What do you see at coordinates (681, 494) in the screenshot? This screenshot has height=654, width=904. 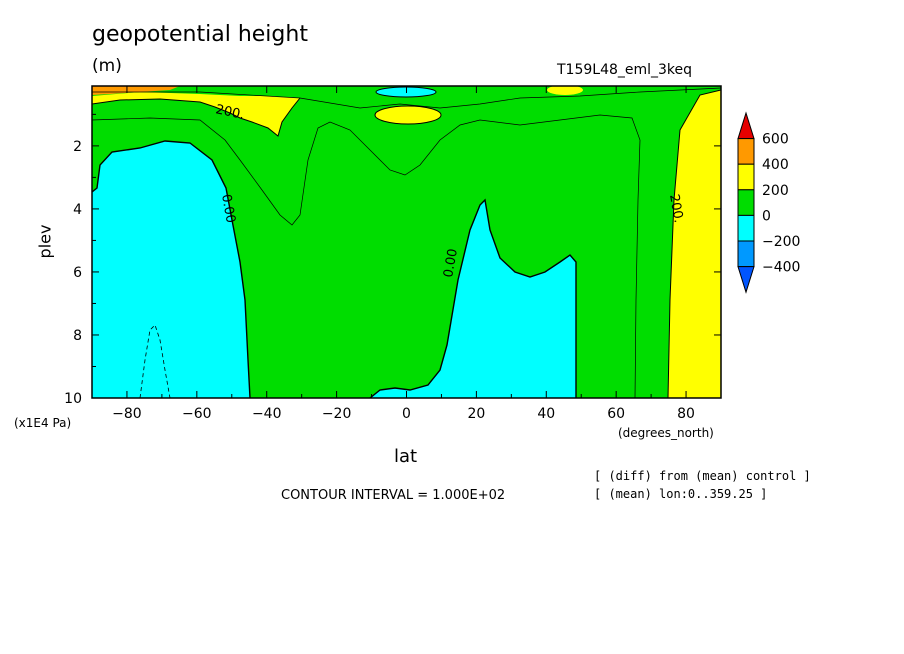 I see `note-mean: [ (mean) lon:0..359.25 ]` at bounding box center [681, 494].